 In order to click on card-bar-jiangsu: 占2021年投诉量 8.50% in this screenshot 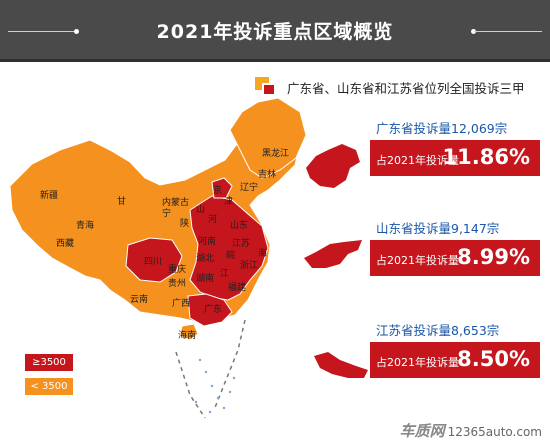, I will do `click(455, 360)`.